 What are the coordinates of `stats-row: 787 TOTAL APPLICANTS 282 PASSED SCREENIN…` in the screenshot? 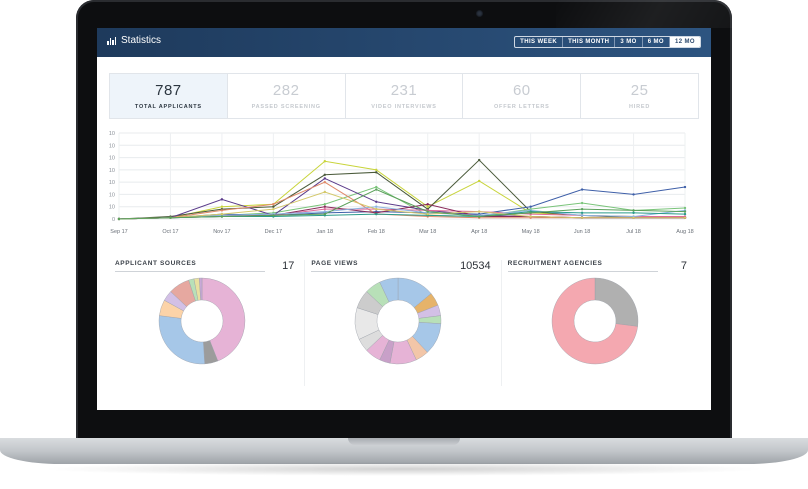 It's located at (404, 96).